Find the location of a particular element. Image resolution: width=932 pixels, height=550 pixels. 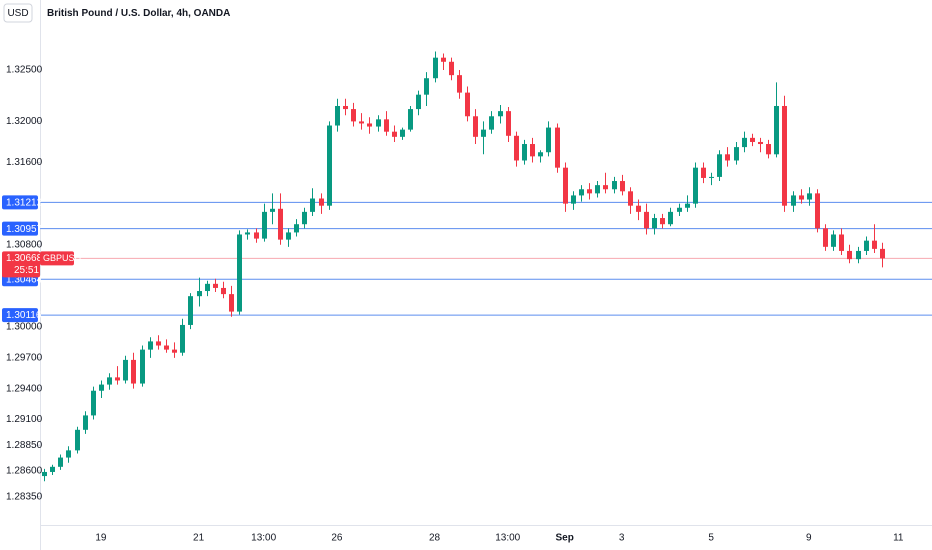

y-tick-label: 1.30800 is located at coordinates (24, 244).